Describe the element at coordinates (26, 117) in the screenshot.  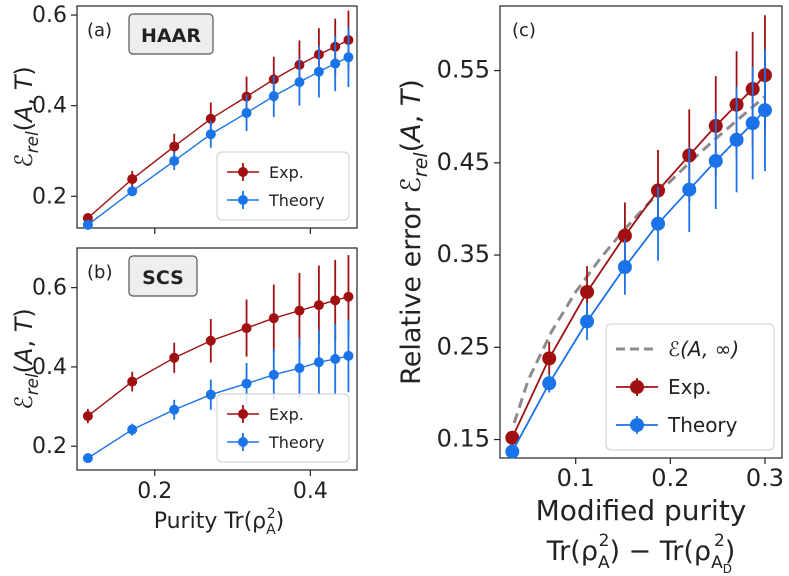
I see `y-axis-title-a: ℰrel(A, T)` at that location.